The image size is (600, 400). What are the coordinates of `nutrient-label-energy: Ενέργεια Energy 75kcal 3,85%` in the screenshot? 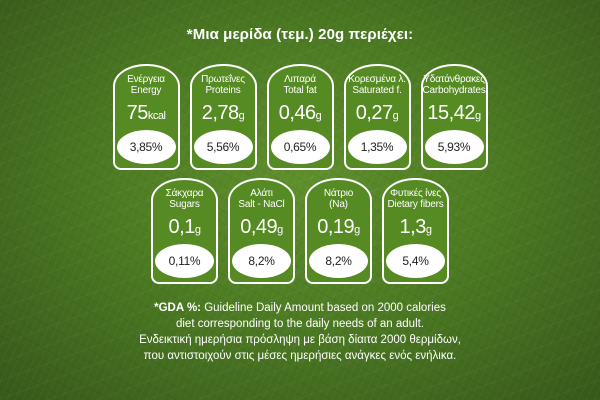 It's located at (146, 117).